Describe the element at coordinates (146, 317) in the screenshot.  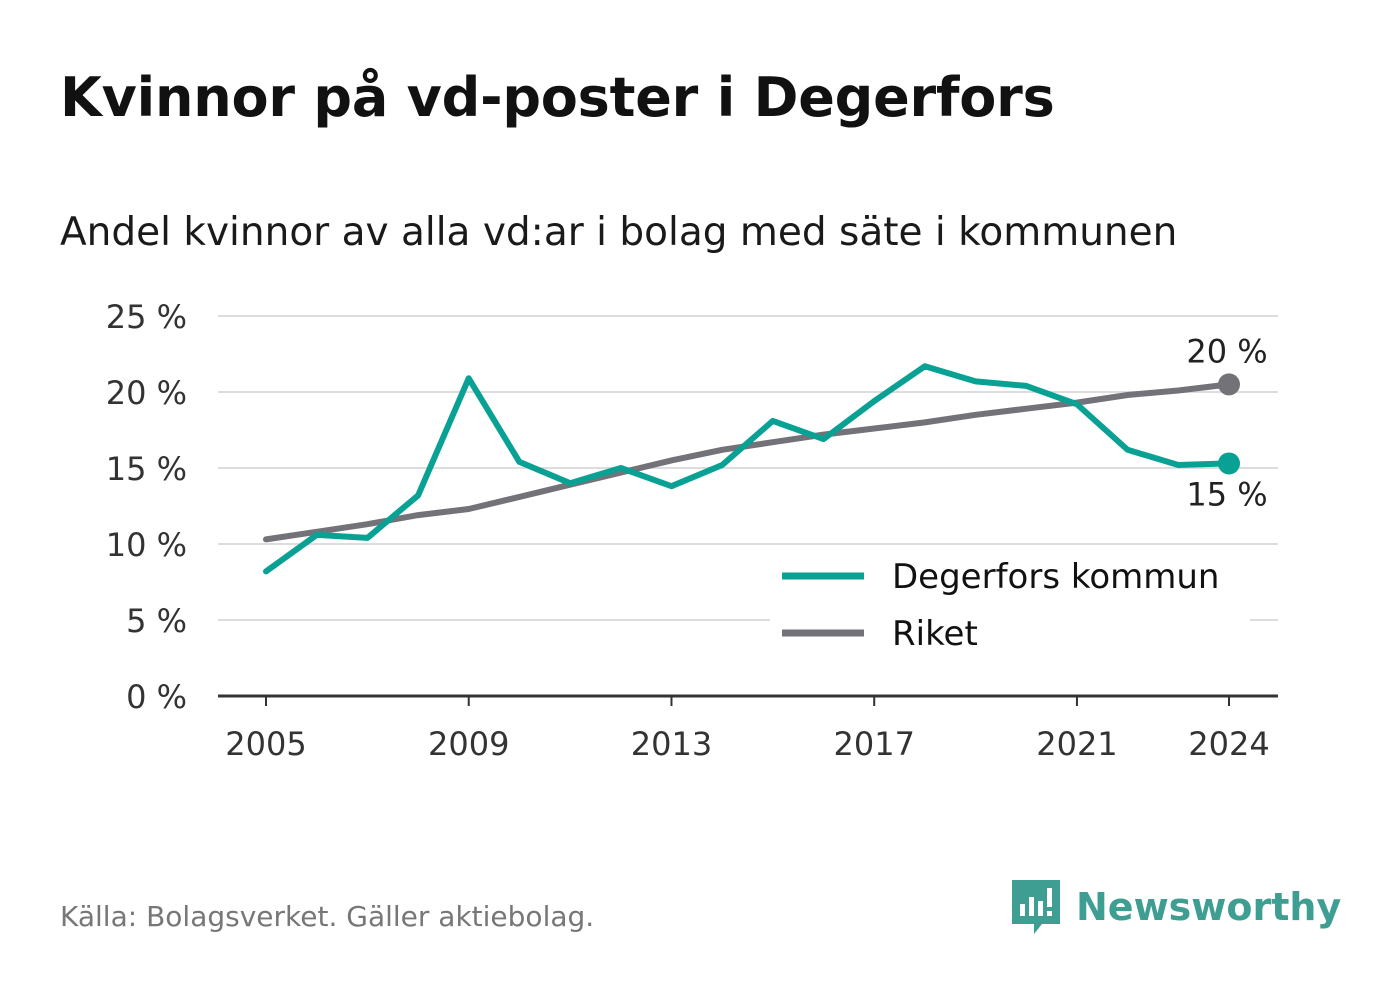
I see `y-tick-label: 25 %` at that location.